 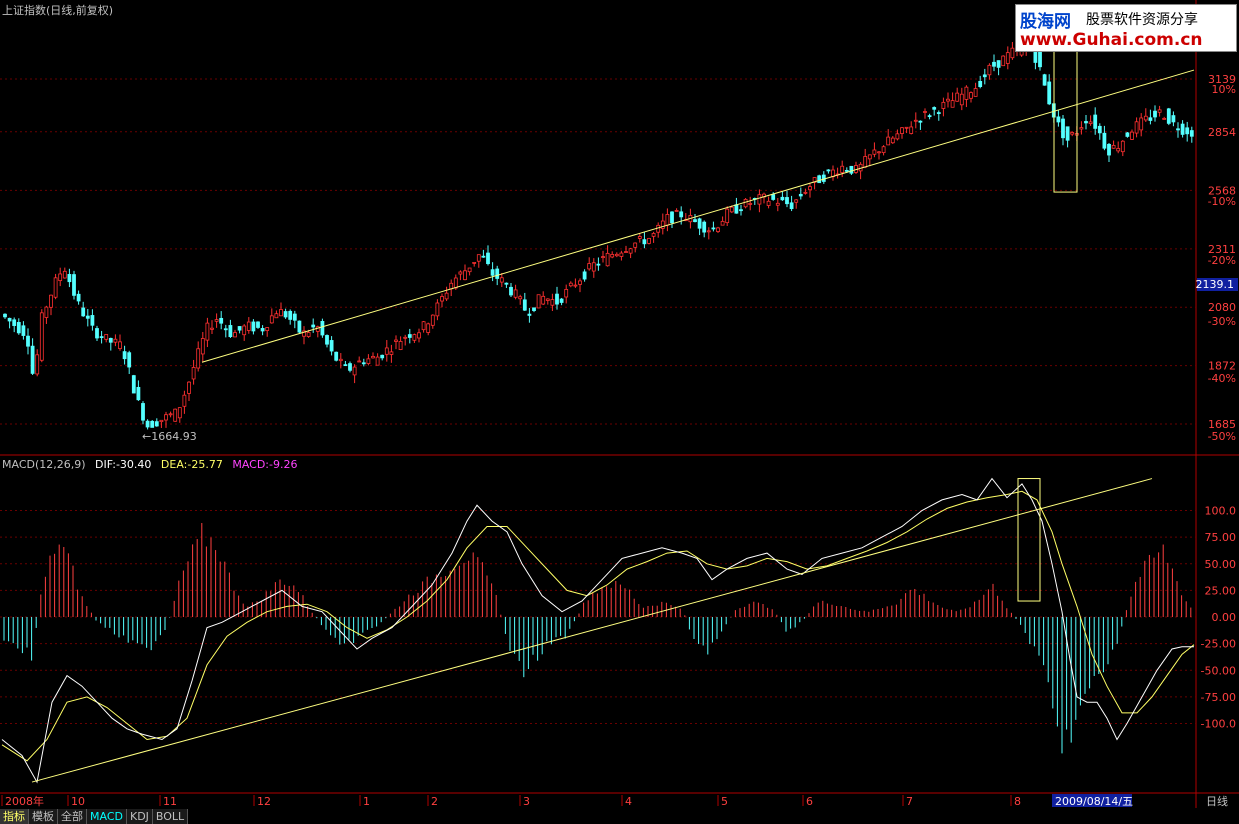 I want to click on x-tick-label: 6, so click(x=809, y=801).